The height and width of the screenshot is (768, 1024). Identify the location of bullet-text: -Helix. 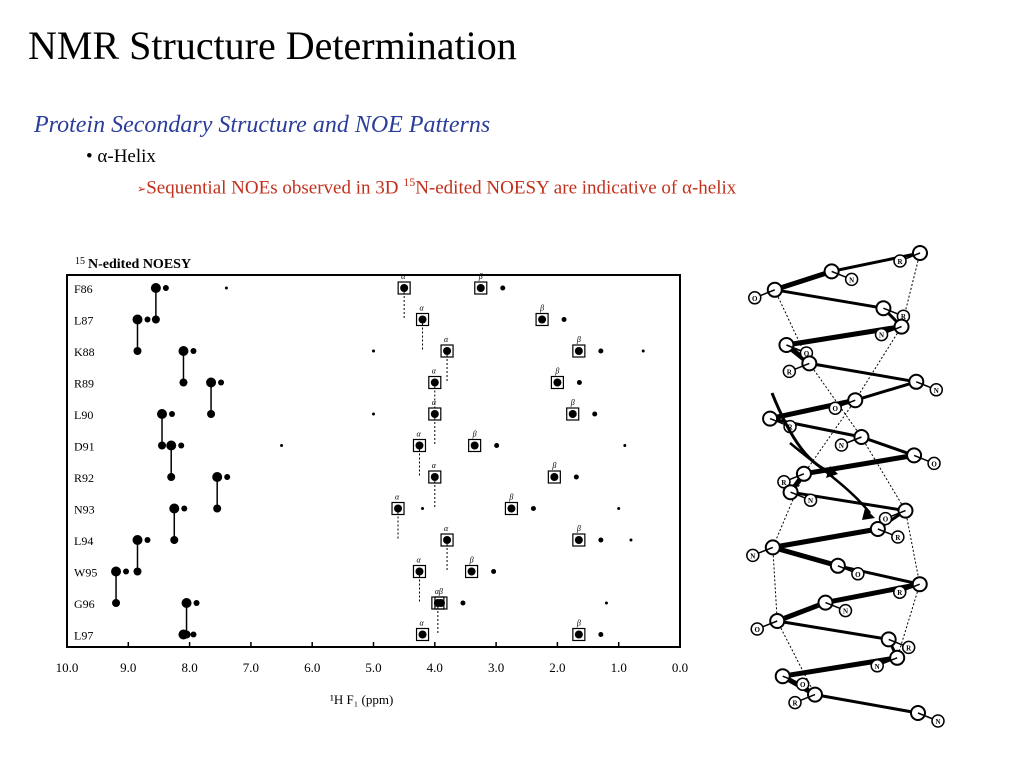
(131, 156).